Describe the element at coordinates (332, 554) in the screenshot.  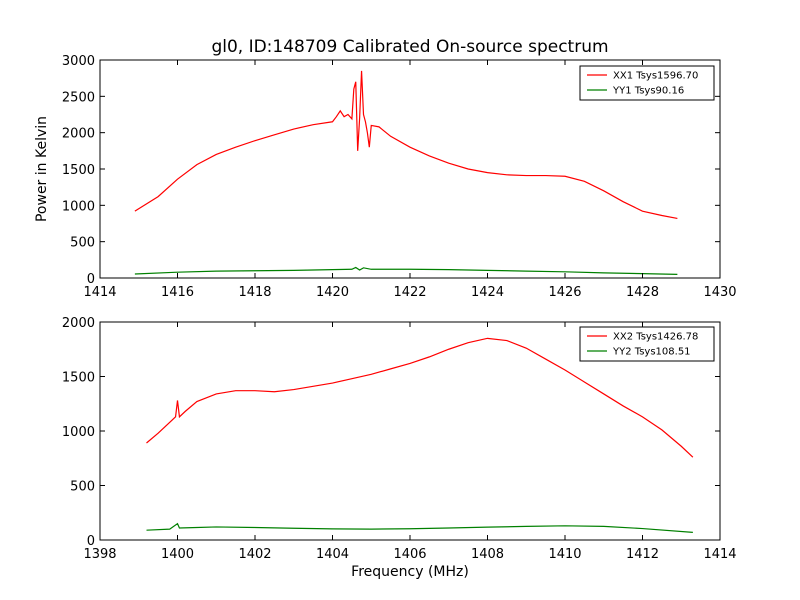
I see `x-tick-label: 1404` at that location.